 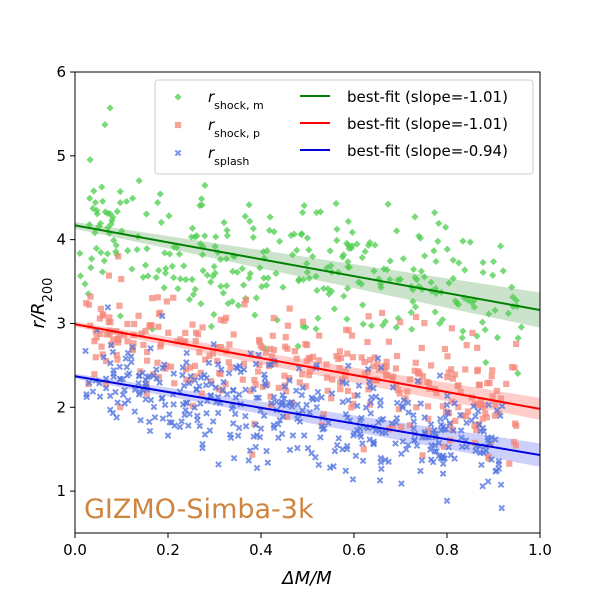 What do you see at coordinates (540, 550) in the screenshot?
I see `x-tick-label: 1.0` at bounding box center [540, 550].